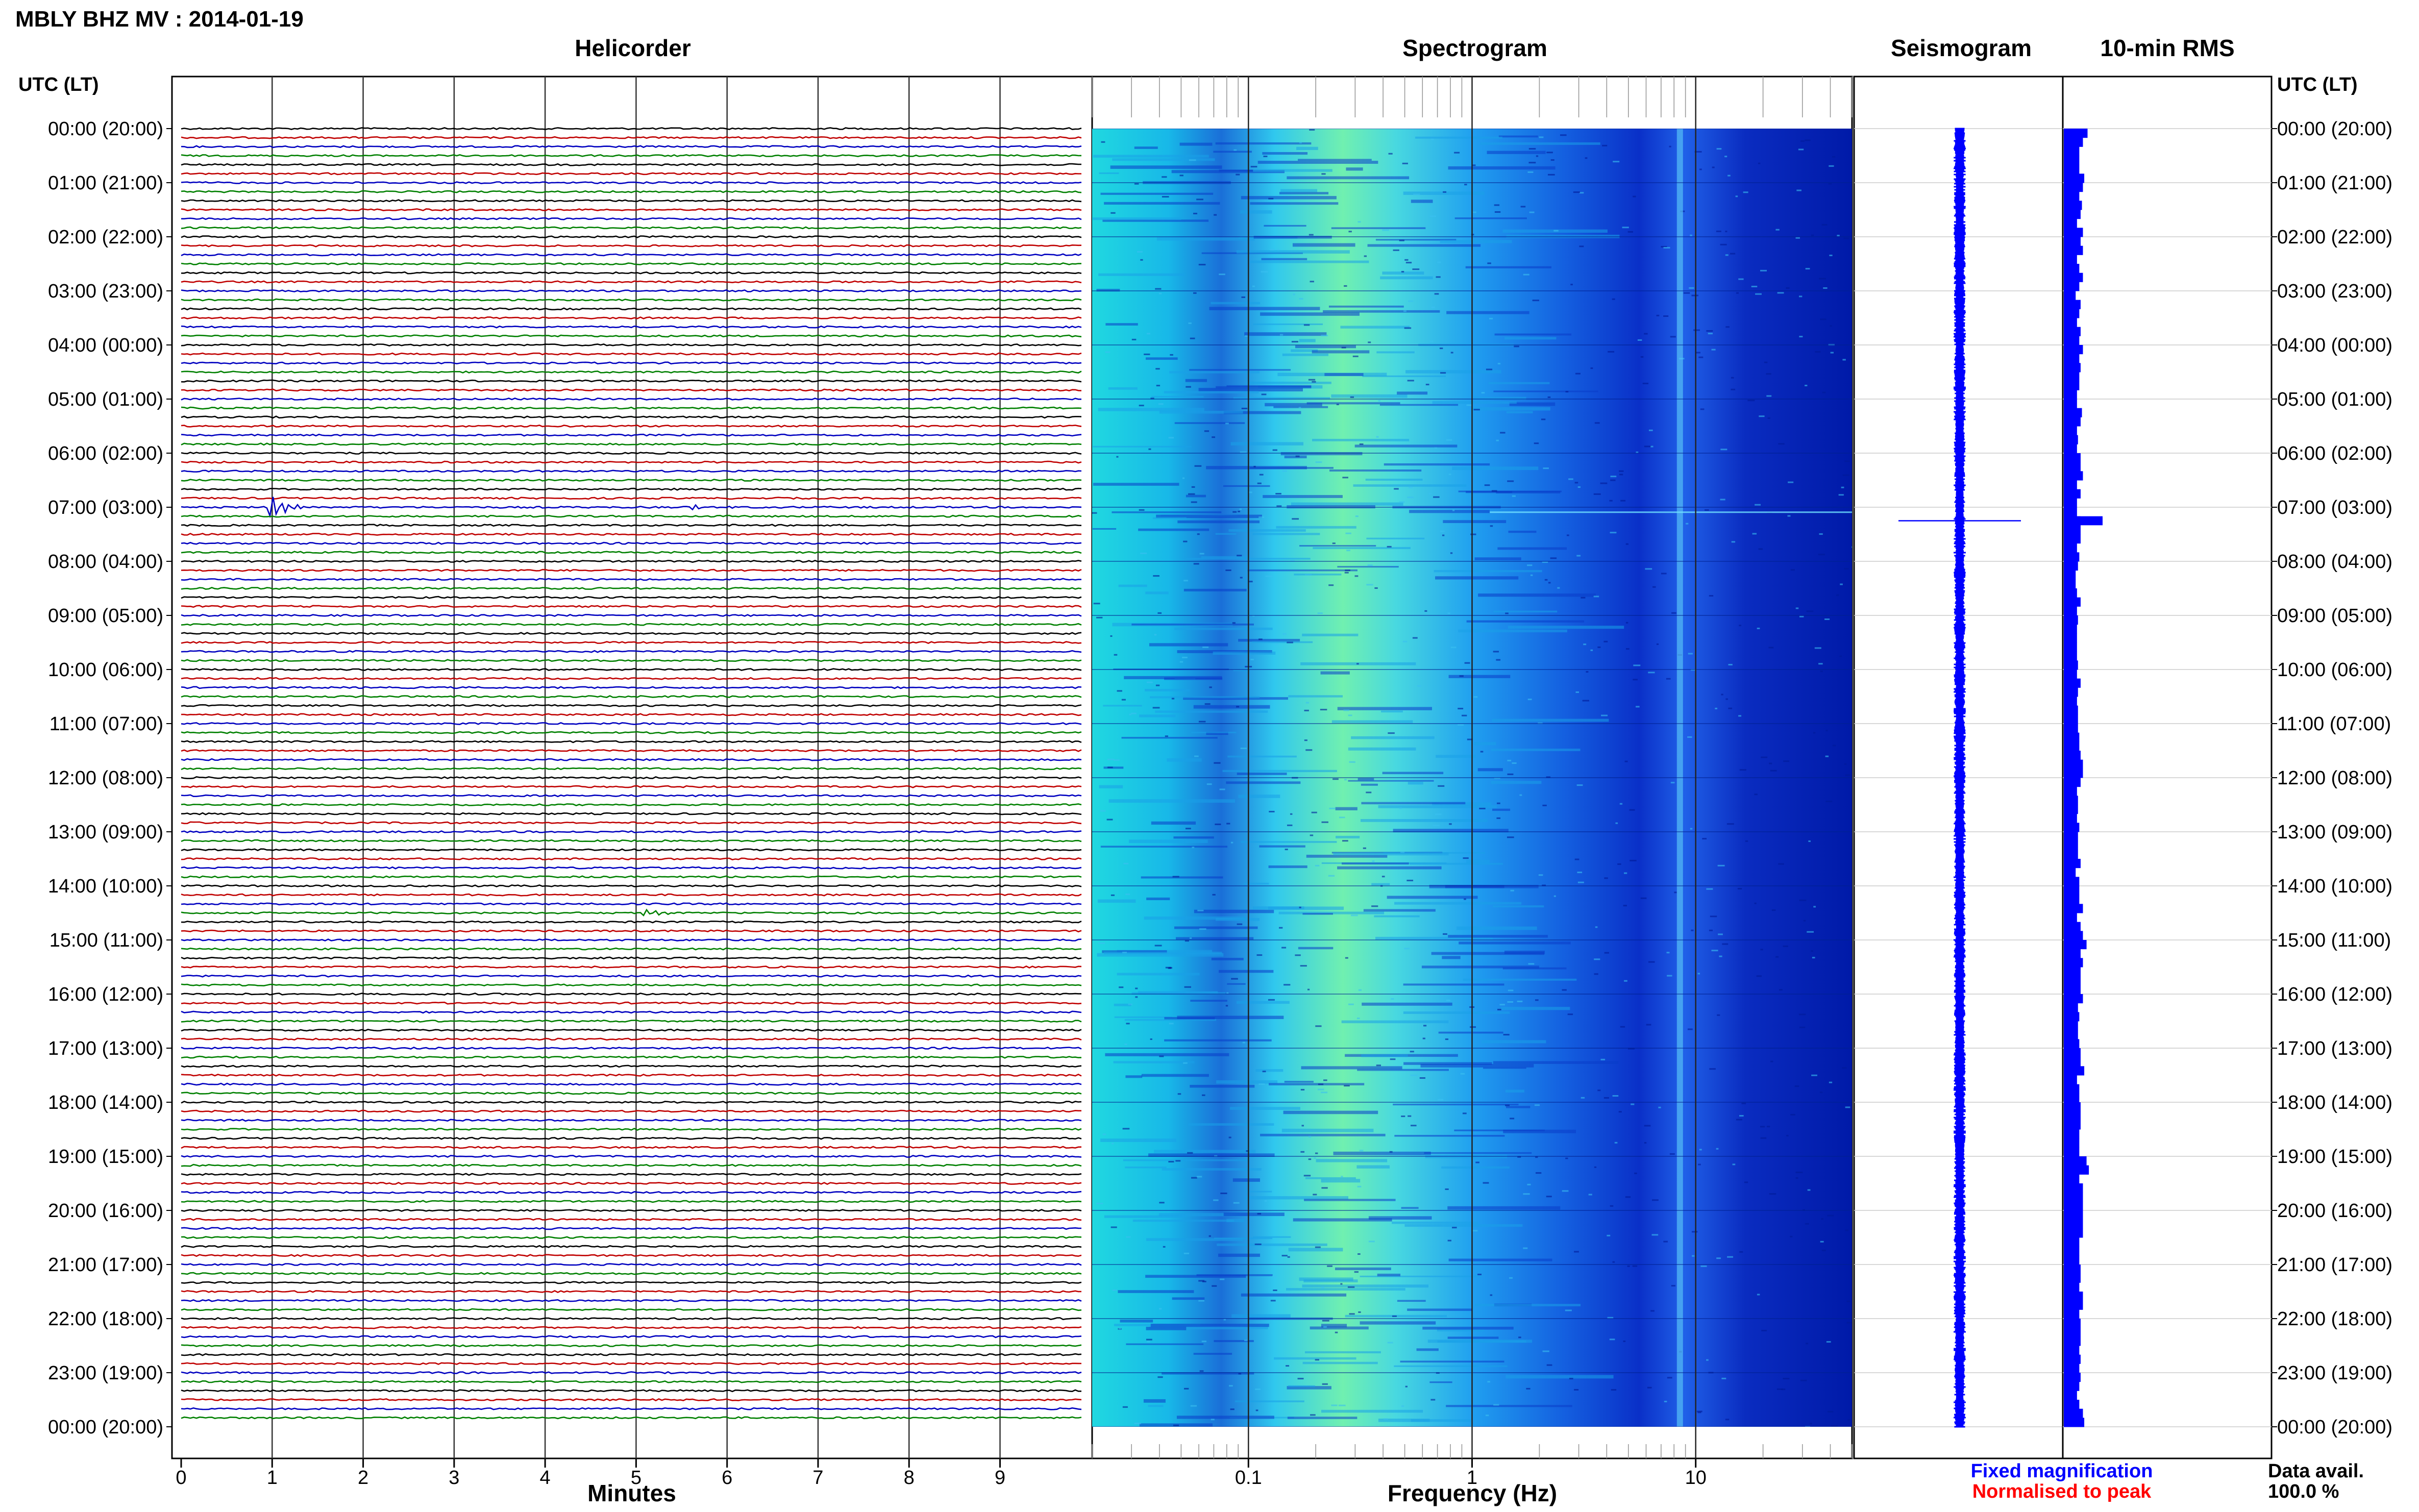 The image size is (2419, 1512). What do you see at coordinates (159, 19) in the screenshot?
I see `figure-title: MBLY BHZ MV : 2014-01-19` at bounding box center [159, 19].